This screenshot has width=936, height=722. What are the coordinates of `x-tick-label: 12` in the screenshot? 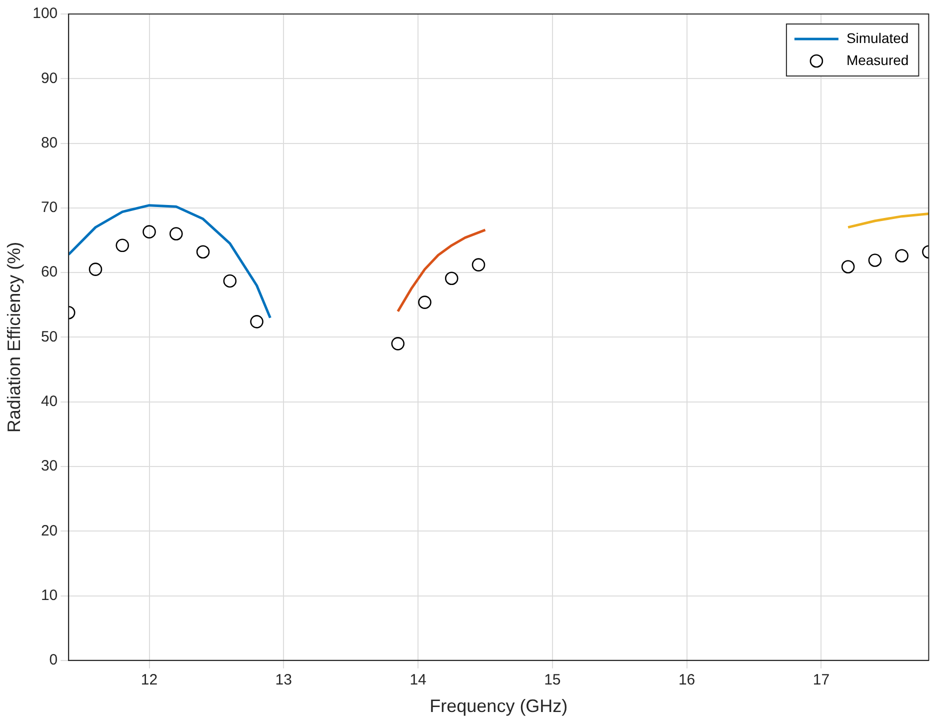 It's located at (149, 680).